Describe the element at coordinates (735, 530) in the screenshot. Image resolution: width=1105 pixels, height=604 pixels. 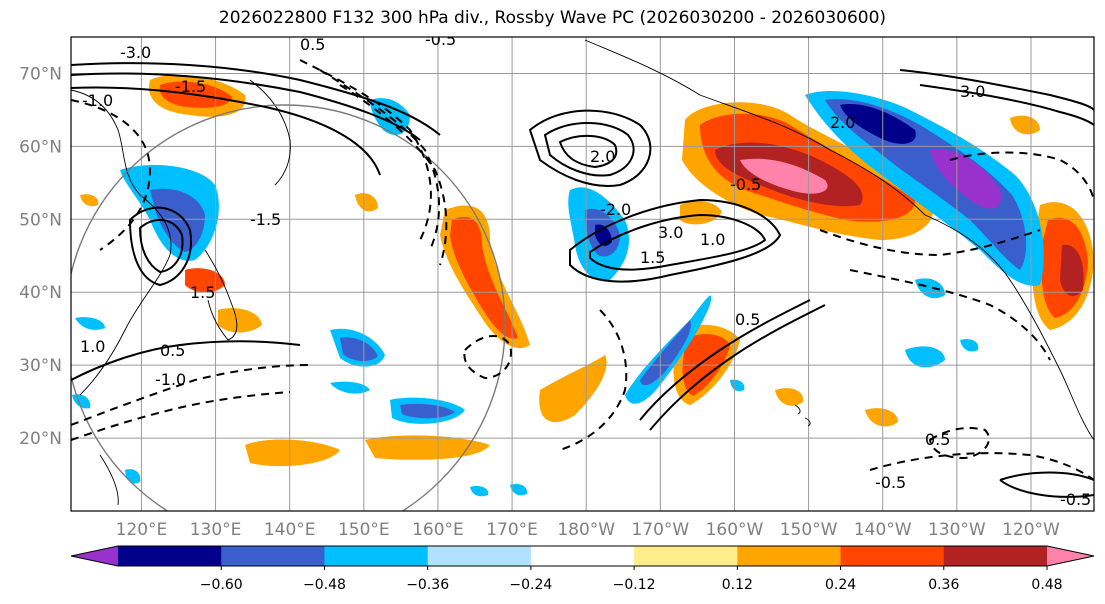
I see `longitude-label: 160°W` at that location.